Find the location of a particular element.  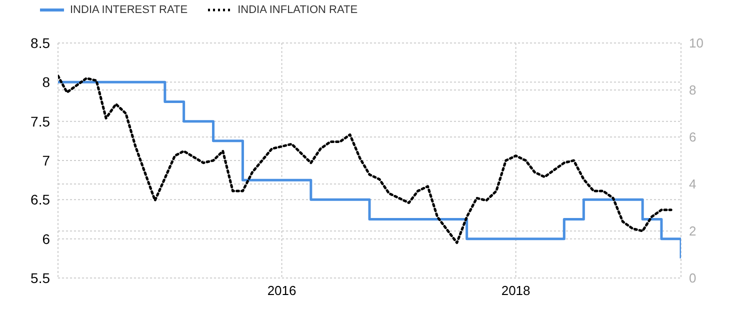

y-tick-label: 7 is located at coordinates (46, 160).